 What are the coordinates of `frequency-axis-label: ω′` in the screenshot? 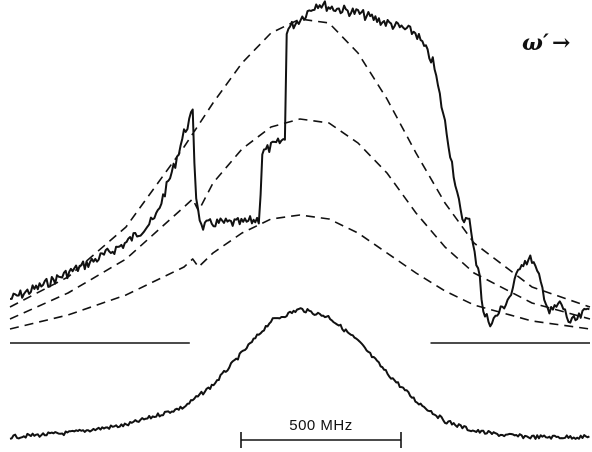 It's located at (535, 43).